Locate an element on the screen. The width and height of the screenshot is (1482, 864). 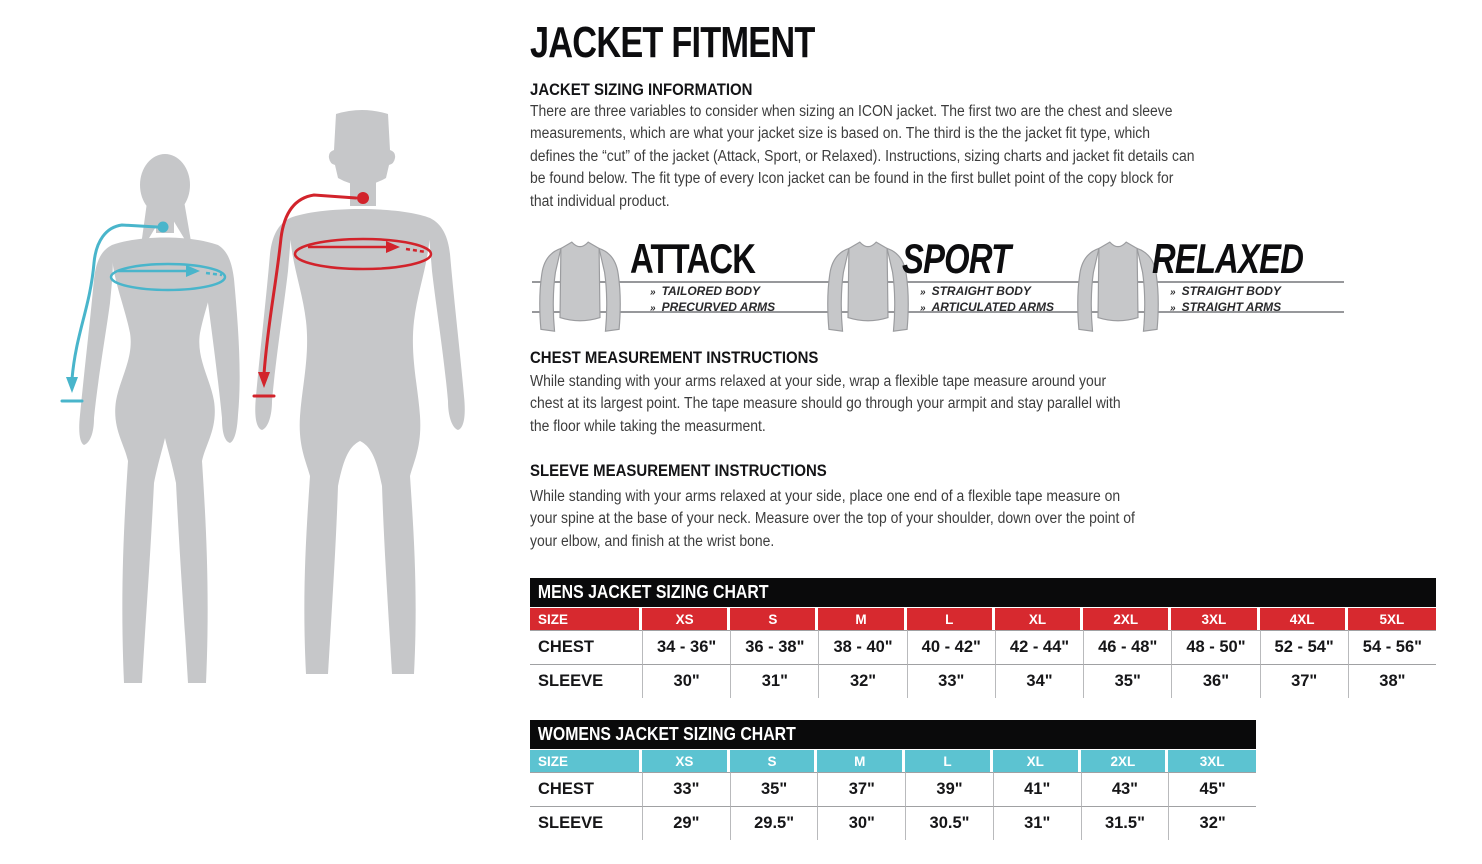
male-head is located at coordinates (362, 147).